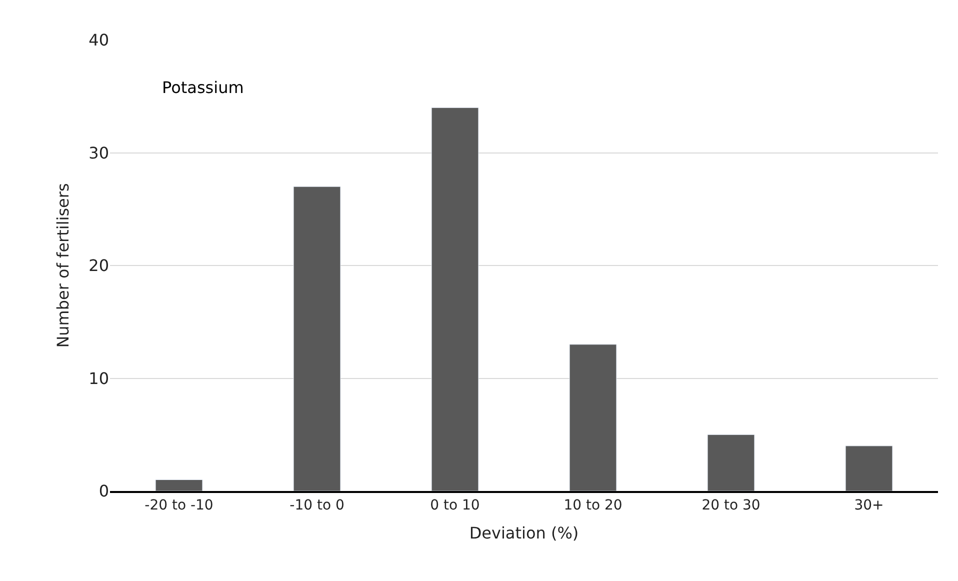 This screenshot has width=958, height=581. What do you see at coordinates (98, 266) in the screenshot?
I see `y-tick-label: 20` at bounding box center [98, 266].